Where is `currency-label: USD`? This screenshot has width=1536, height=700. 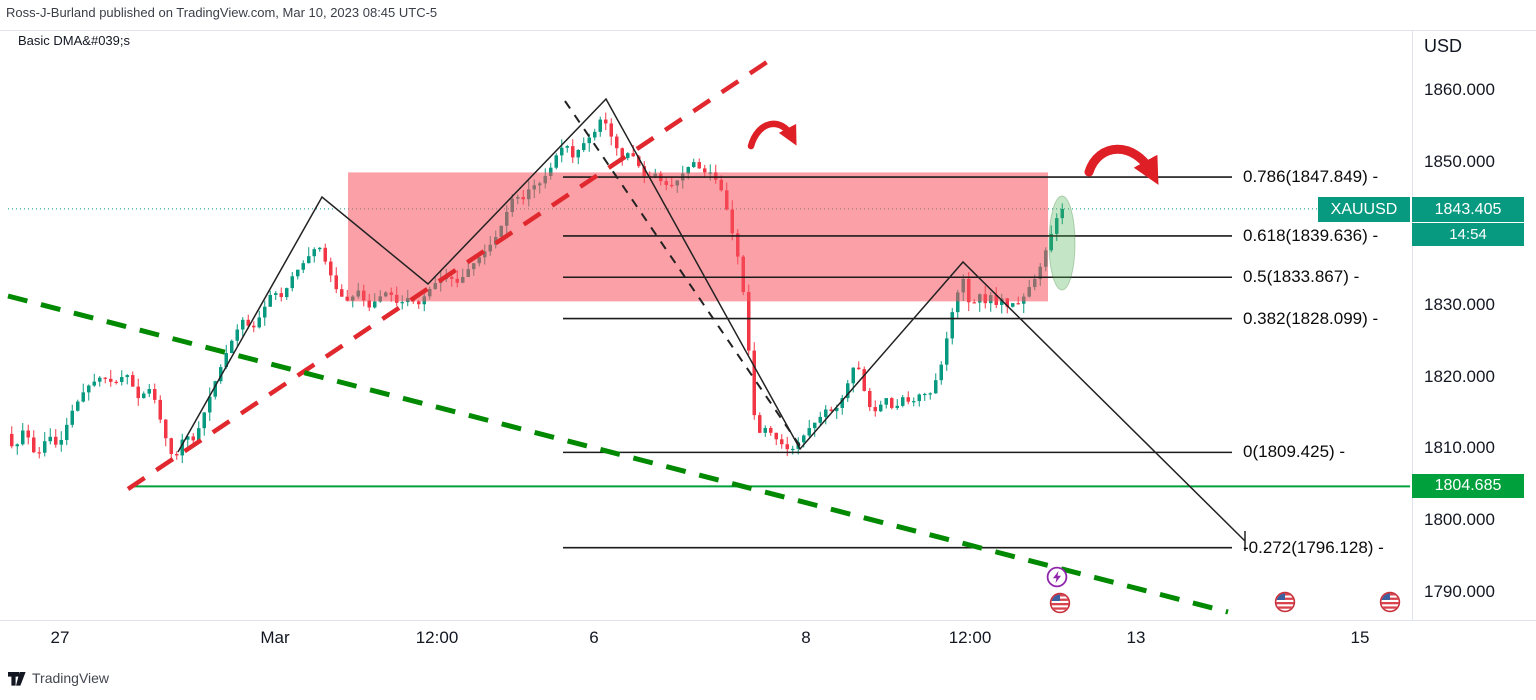
currency-label: USD is located at coordinates (1443, 46).